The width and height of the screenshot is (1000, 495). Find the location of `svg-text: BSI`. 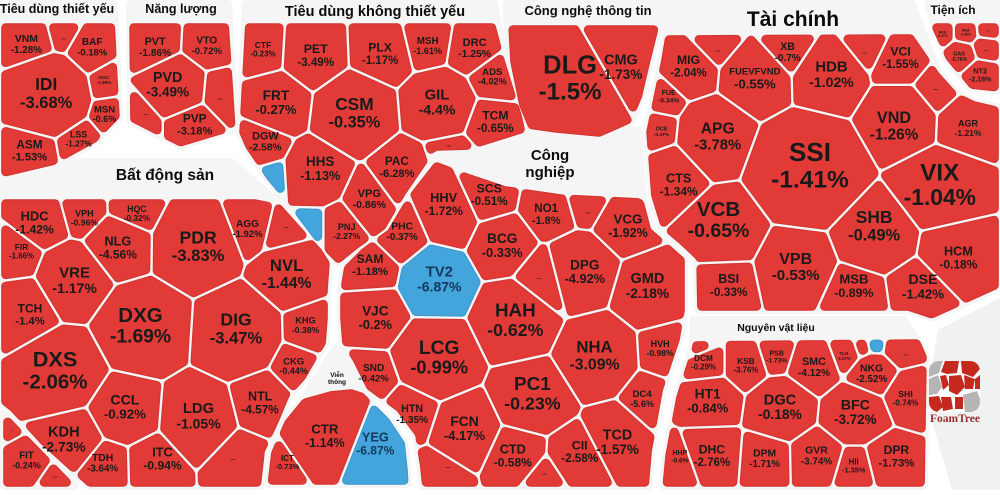

svg-text: BSI is located at coordinates (728, 279).